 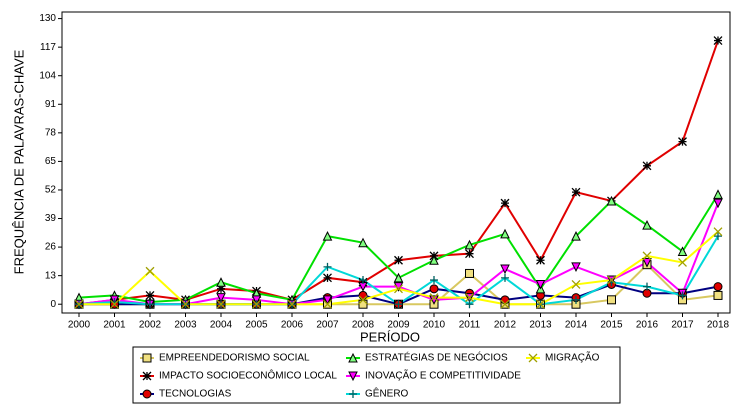 I want to click on x-tick-label: 2011, so click(x=470, y=325).